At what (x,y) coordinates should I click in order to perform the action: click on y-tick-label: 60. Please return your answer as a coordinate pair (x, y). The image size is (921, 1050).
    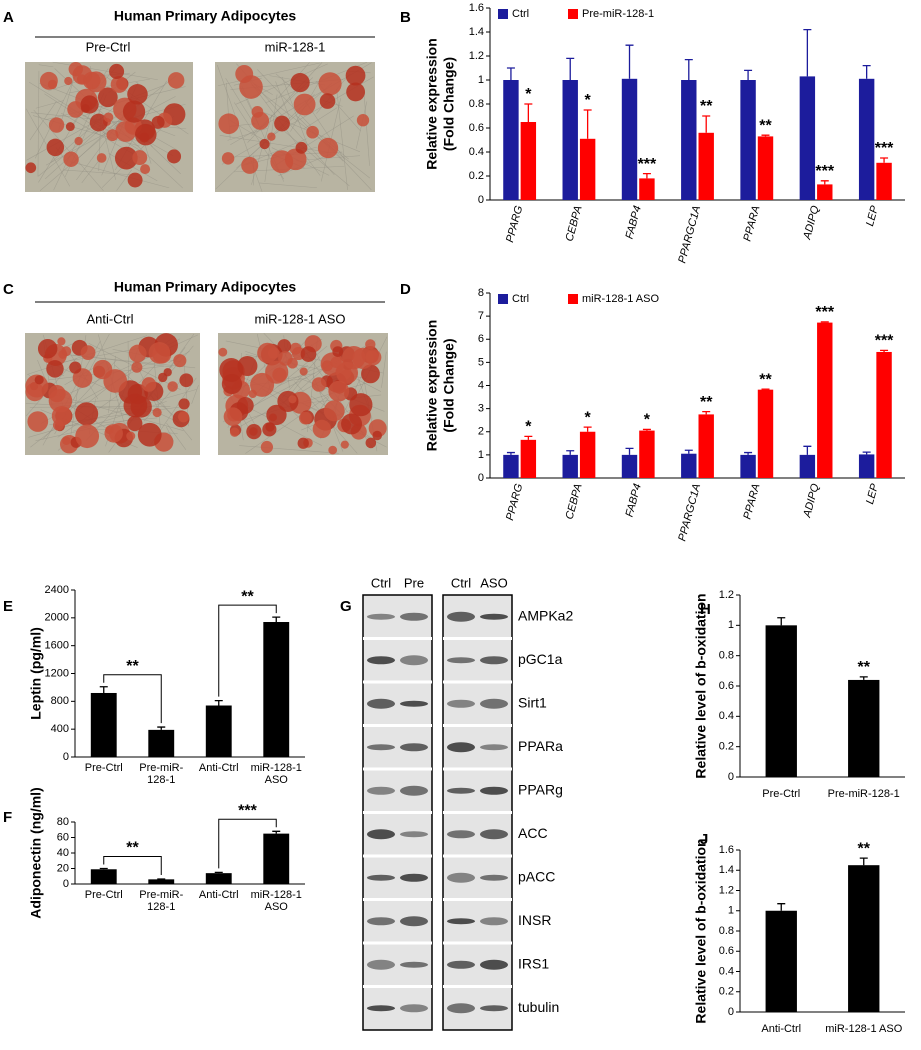
    Looking at the image, I should click on (63, 837).